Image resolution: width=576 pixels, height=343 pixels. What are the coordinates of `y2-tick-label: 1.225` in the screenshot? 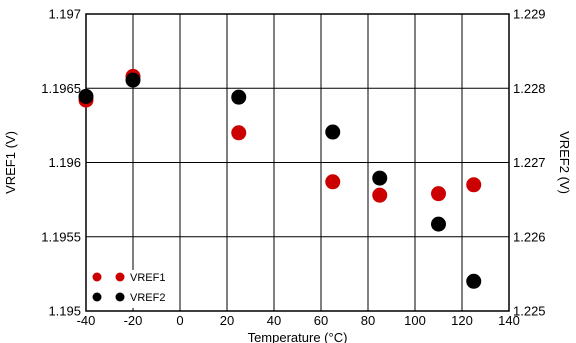 It's located at (529, 311).